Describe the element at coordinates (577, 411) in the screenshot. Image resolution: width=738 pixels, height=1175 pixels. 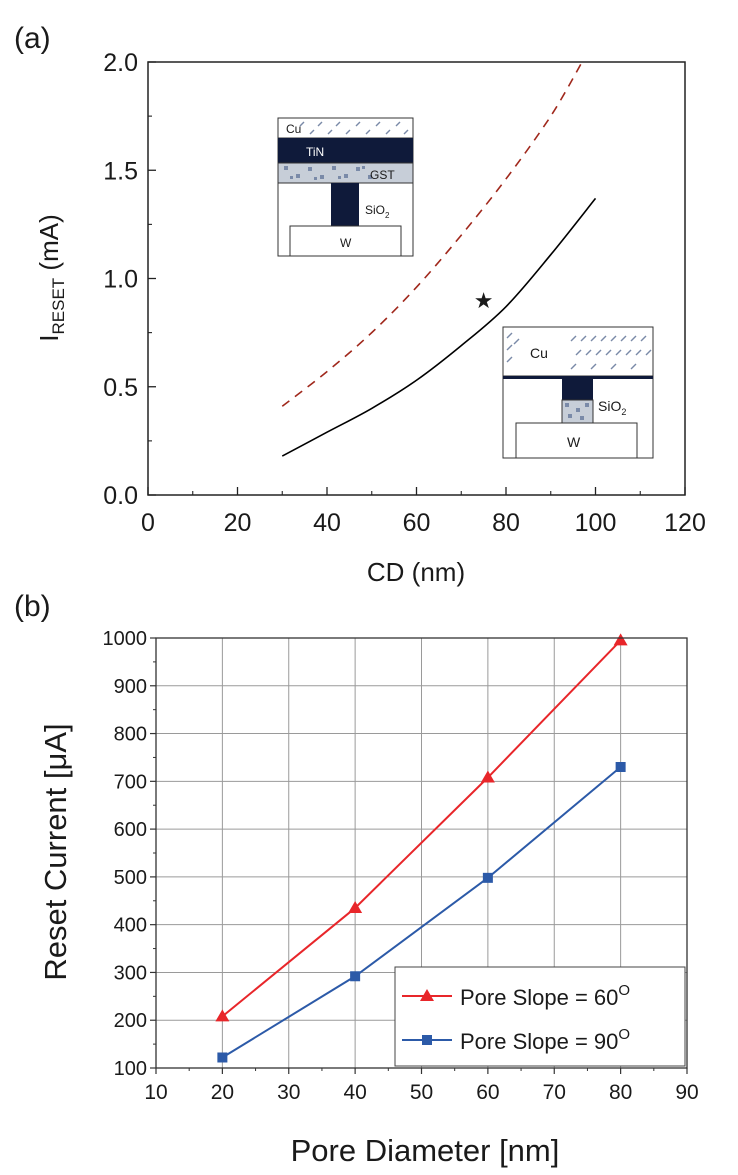
I see `inset-bottom-gst-dots` at that location.